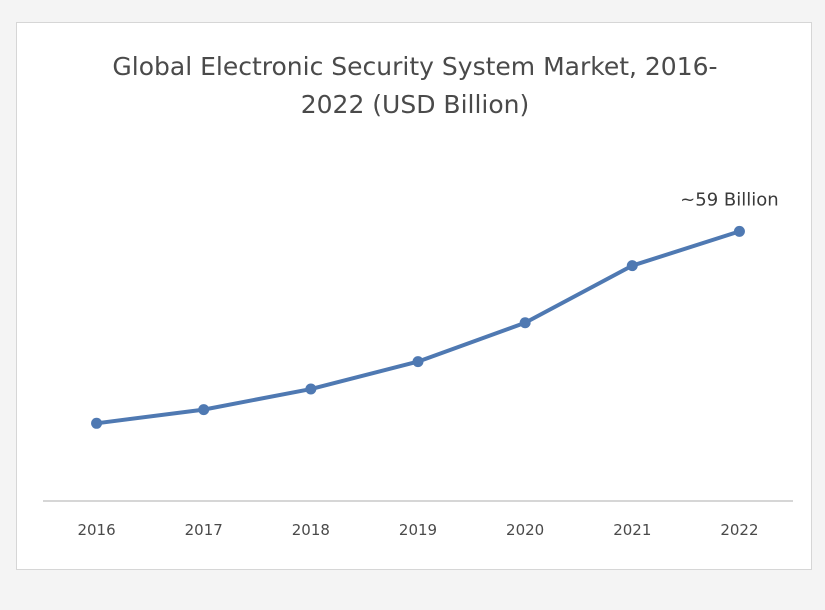  What do you see at coordinates (204, 410) in the screenshot?
I see `data-point-2017` at bounding box center [204, 410].